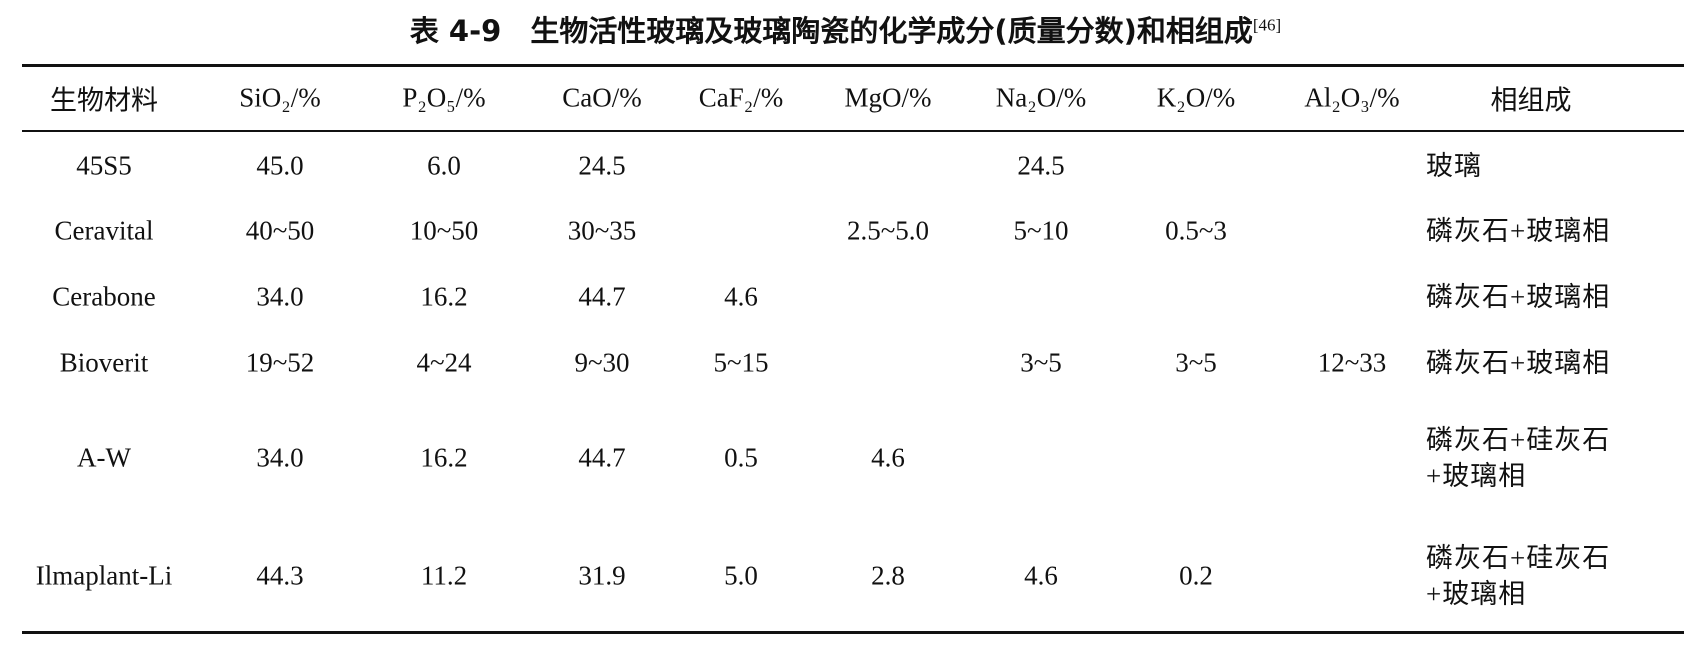 This screenshot has height=654, width=1691. Describe the element at coordinates (104, 100) in the screenshot. I see `header-cell: 生物材料` at that location.